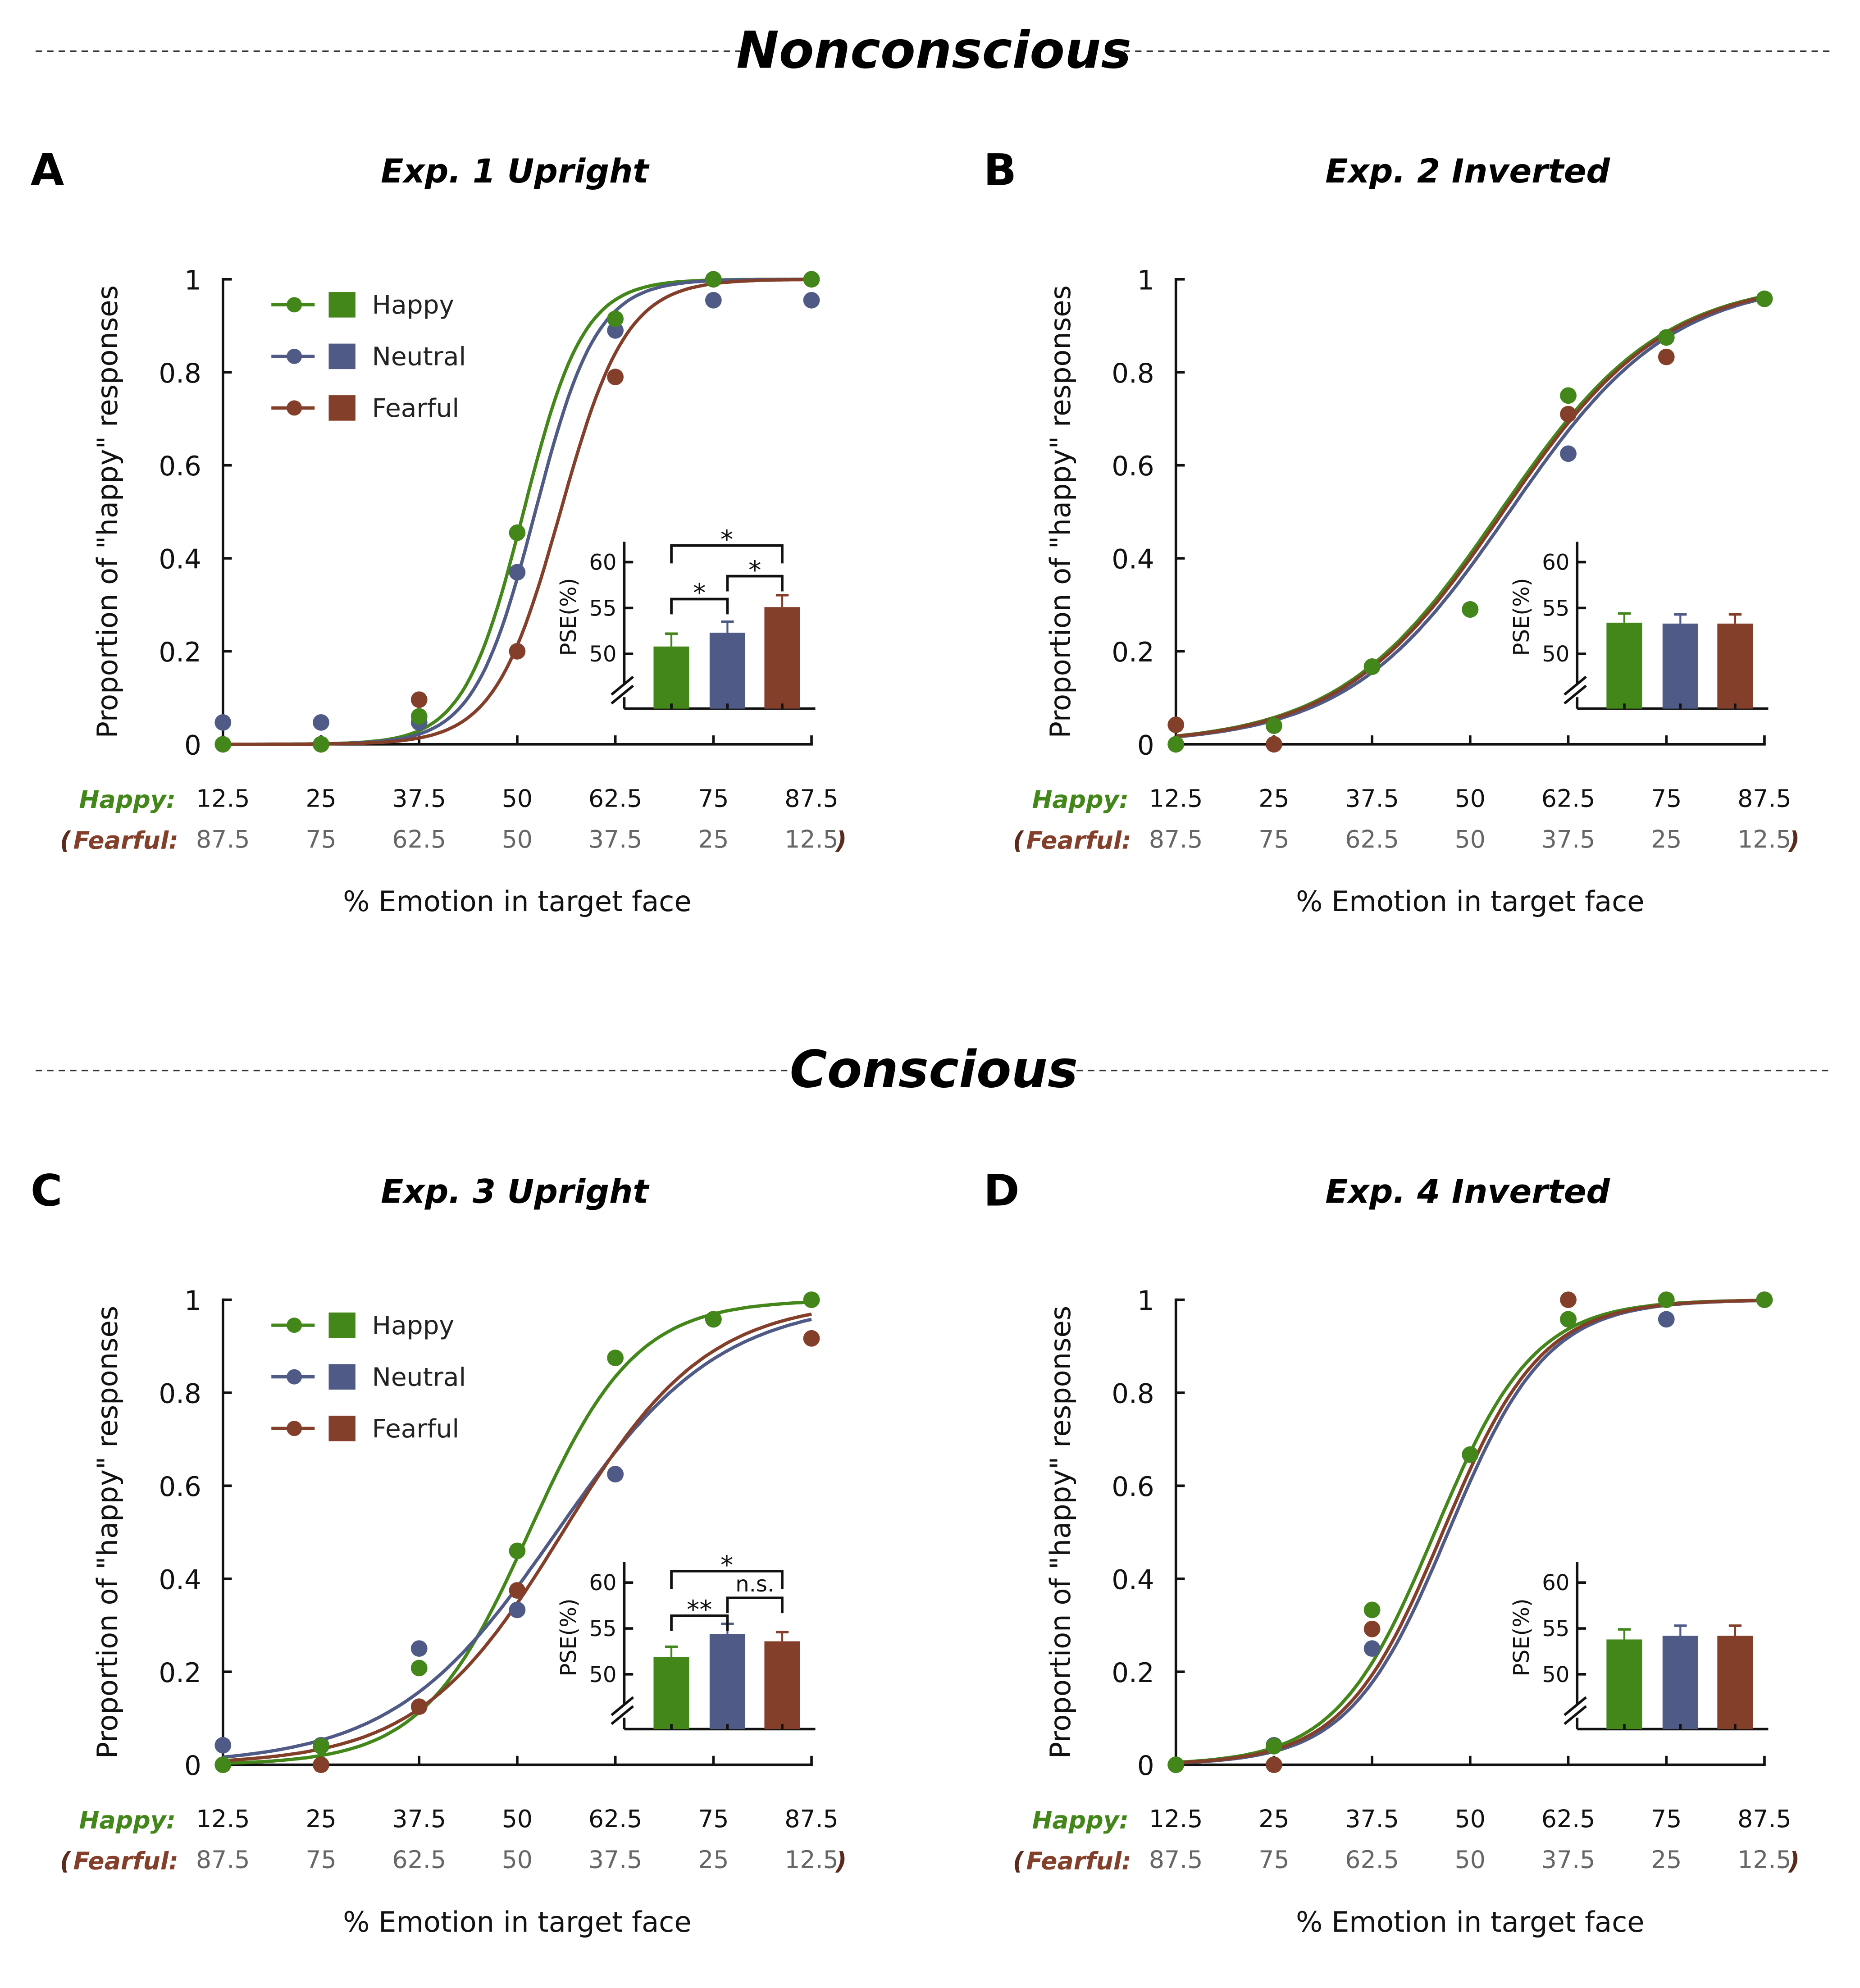 This screenshot has width=1860, height=1988. What do you see at coordinates (1467, 1192) in the screenshot?
I see `panel-title: Exp. 4 Inverted` at bounding box center [1467, 1192].